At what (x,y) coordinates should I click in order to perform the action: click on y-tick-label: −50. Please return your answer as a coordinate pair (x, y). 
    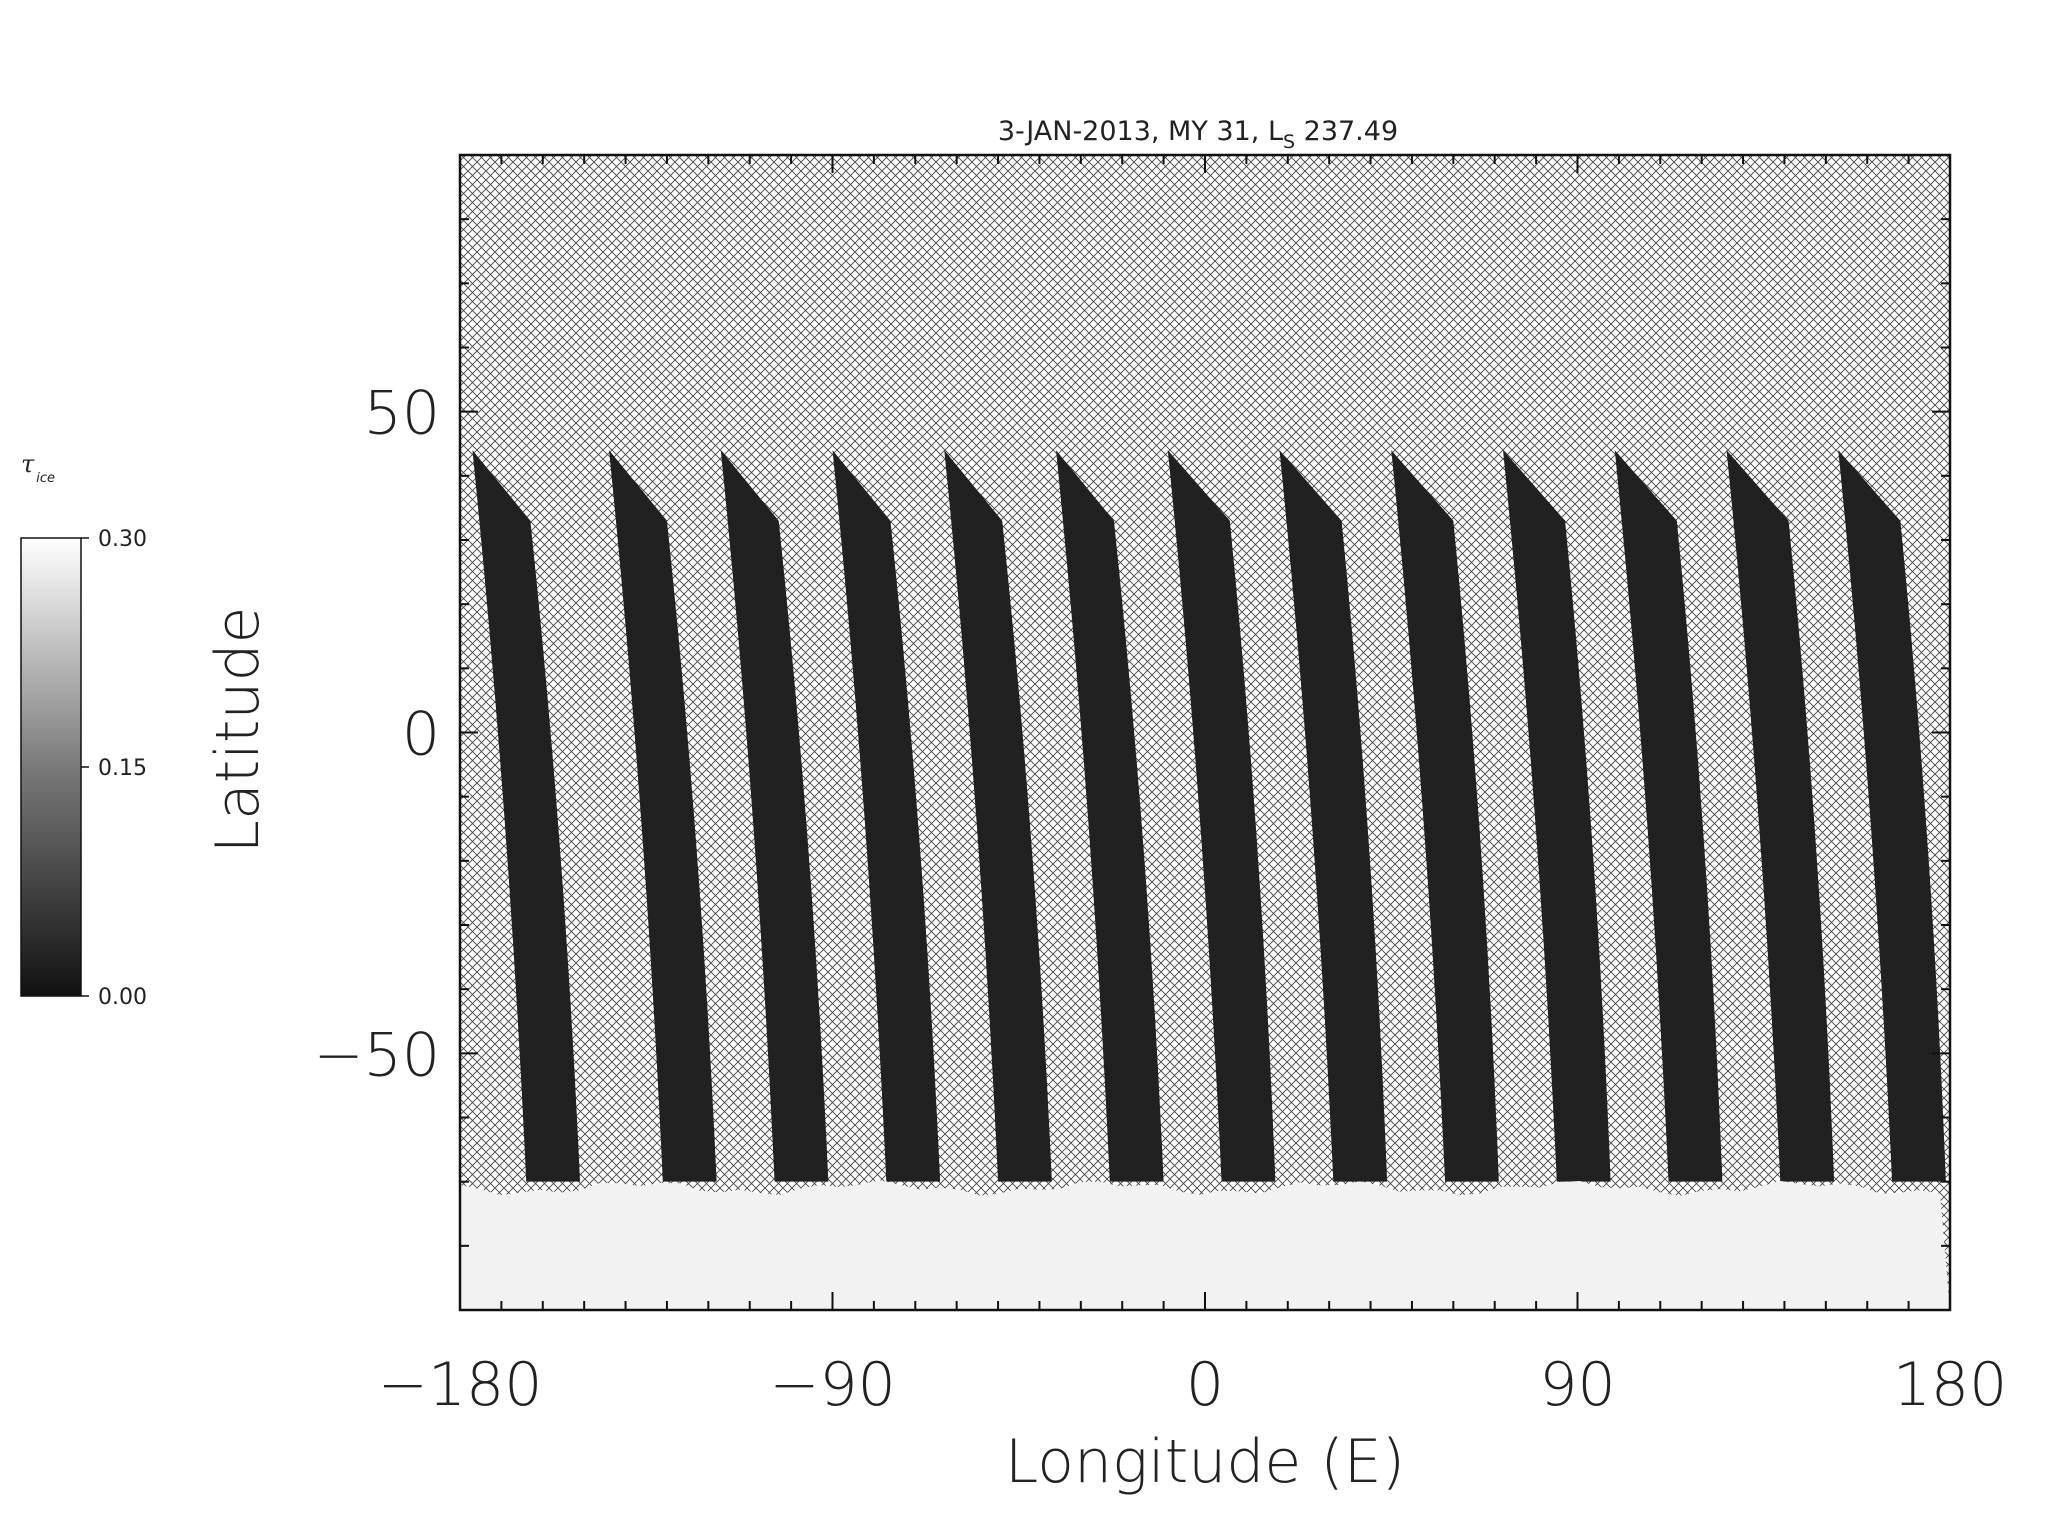
    Looking at the image, I should click on (376, 1055).